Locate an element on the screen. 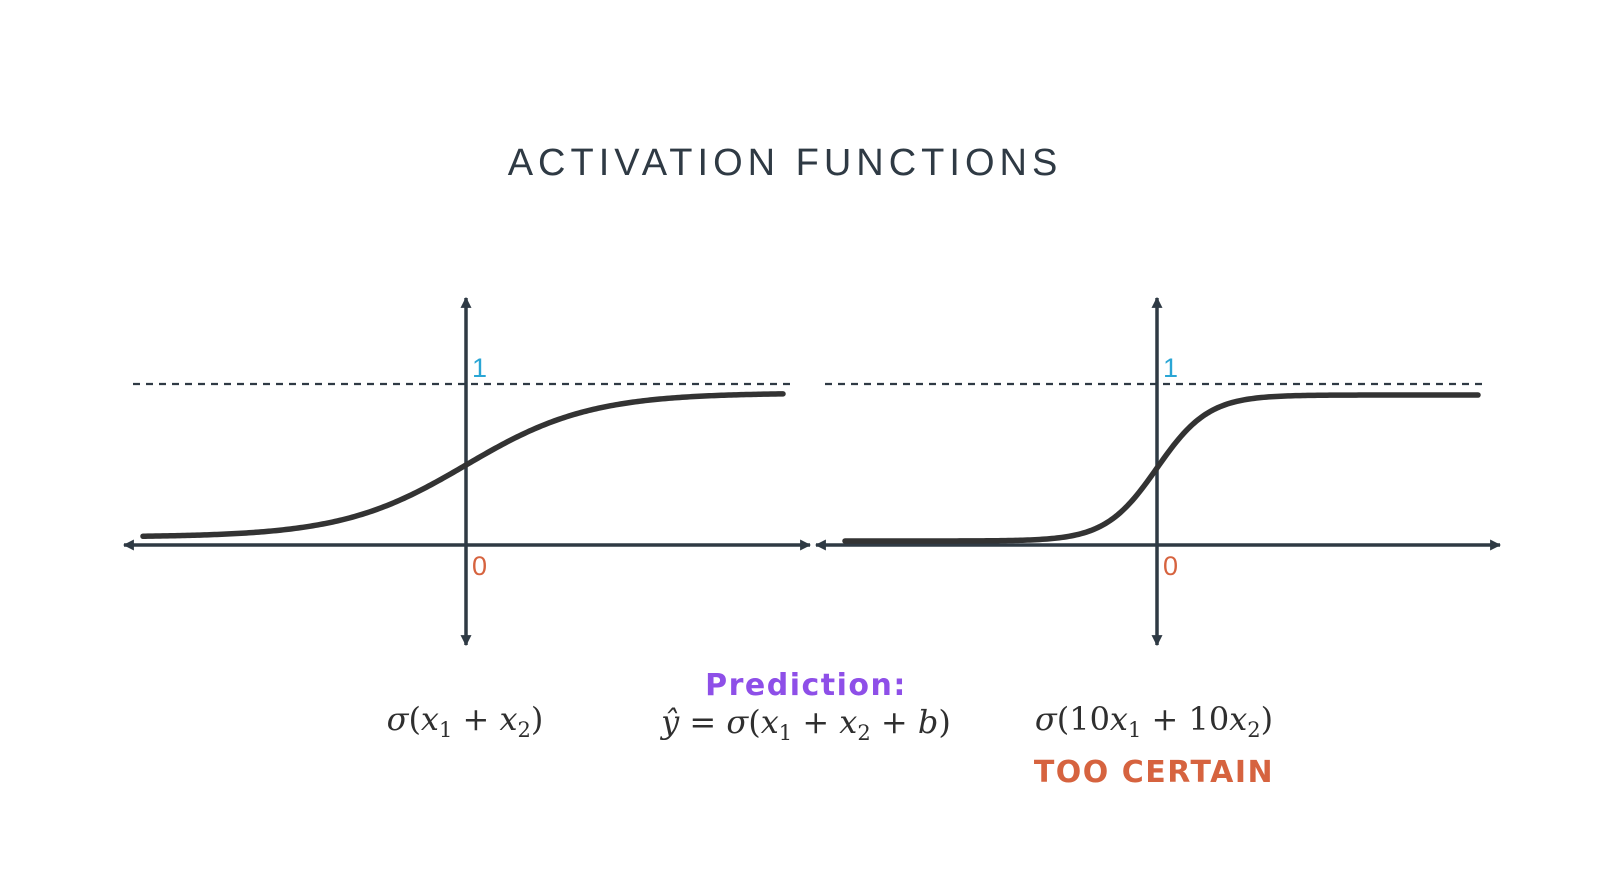  right-formula: σ(10x1 + 10x2) is located at coordinates (1154, 721).